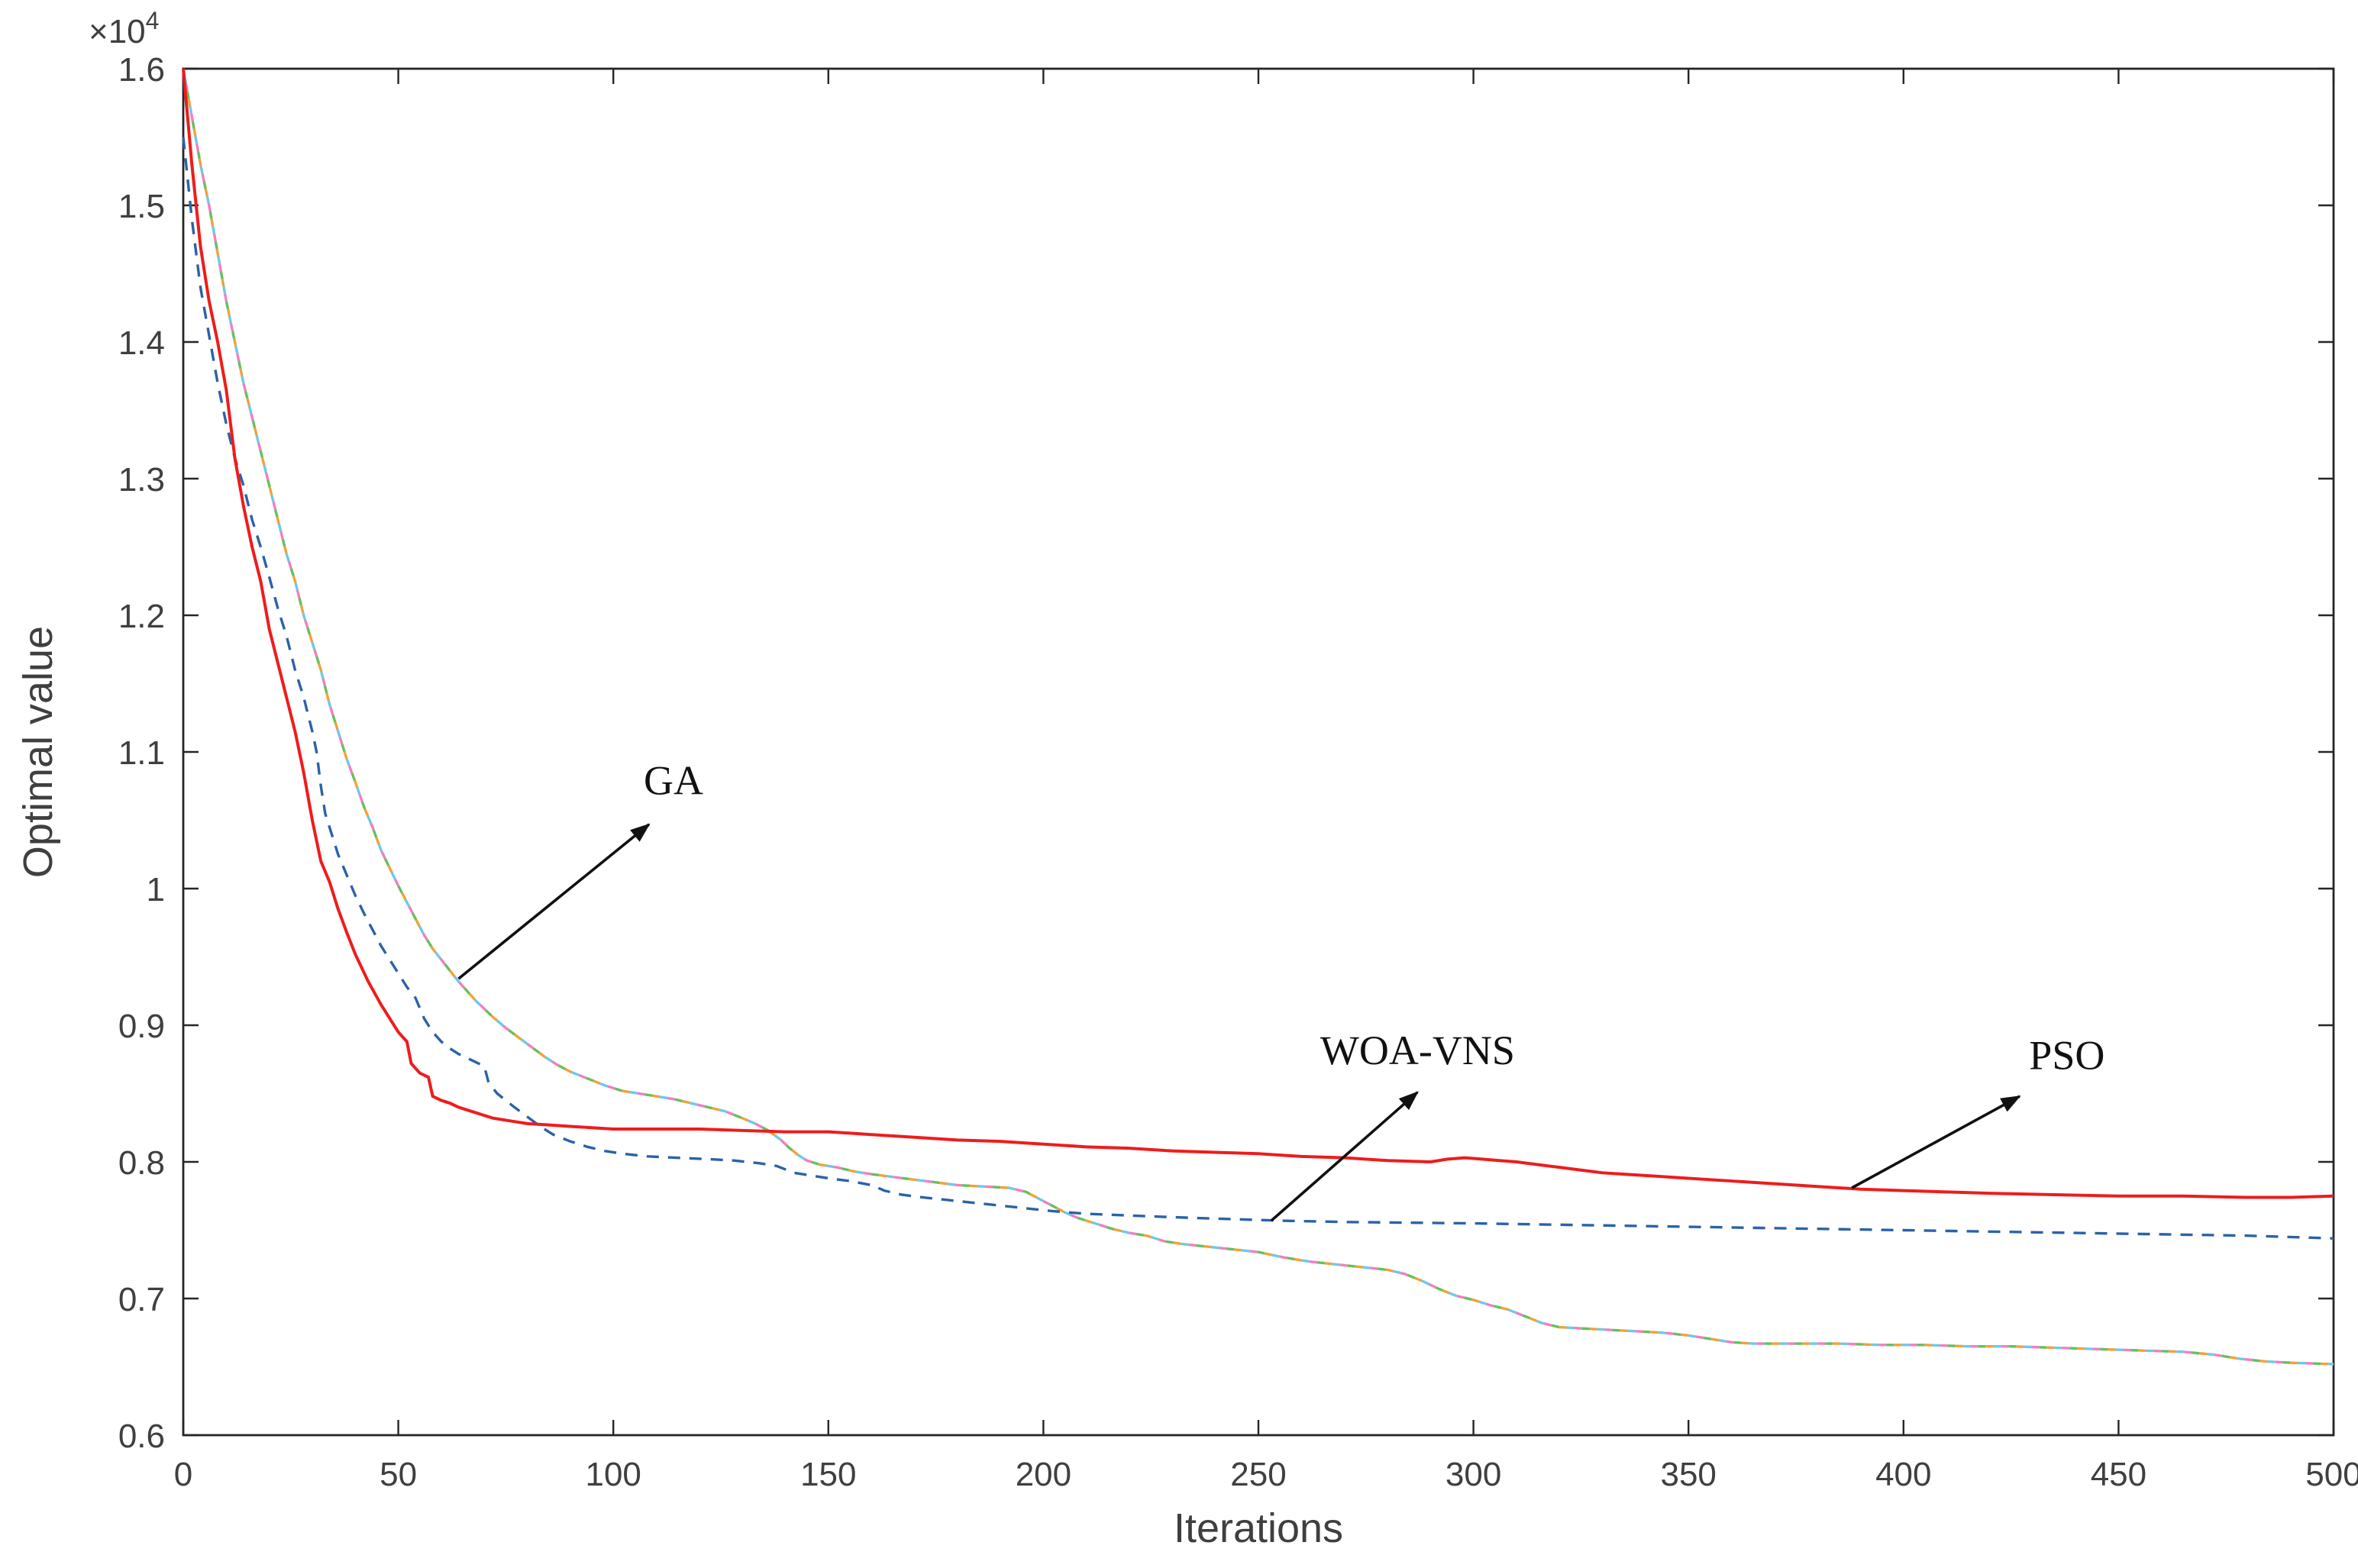 This screenshot has height=1568, width=2358. What do you see at coordinates (398, 1474) in the screenshot?
I see `x-tick-label: 50` at bounding box center [398, 1474].